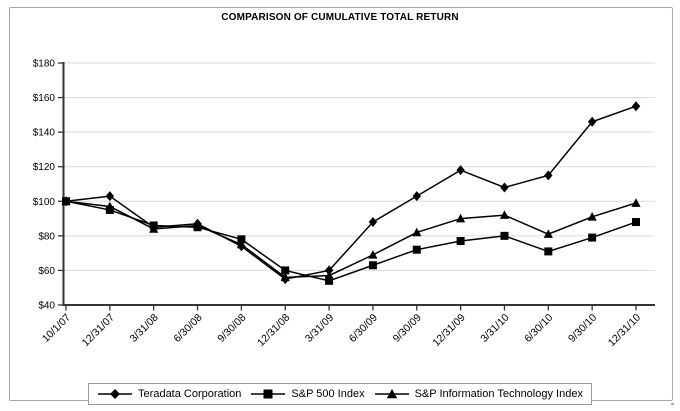 Image resolution: width=680 pixels, height=411 pixels. What do you see at coordinates (407, 328) in the screenshot?
I see `x-tick-label: 9/30/09` at bounding box center [407, 328].